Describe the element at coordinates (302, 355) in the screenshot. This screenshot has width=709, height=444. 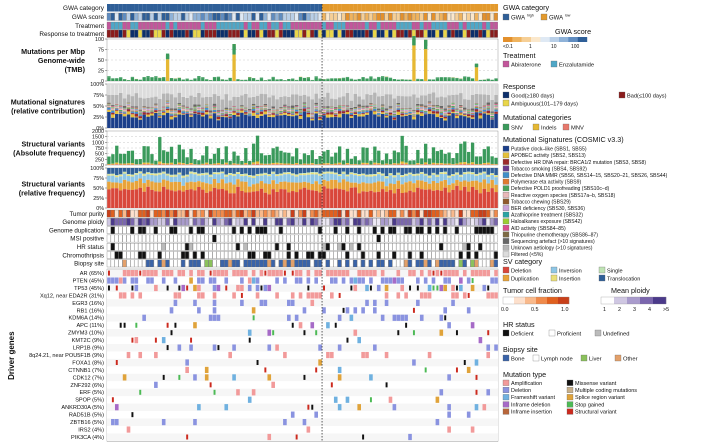
I see `driver-row-bg` at that location.